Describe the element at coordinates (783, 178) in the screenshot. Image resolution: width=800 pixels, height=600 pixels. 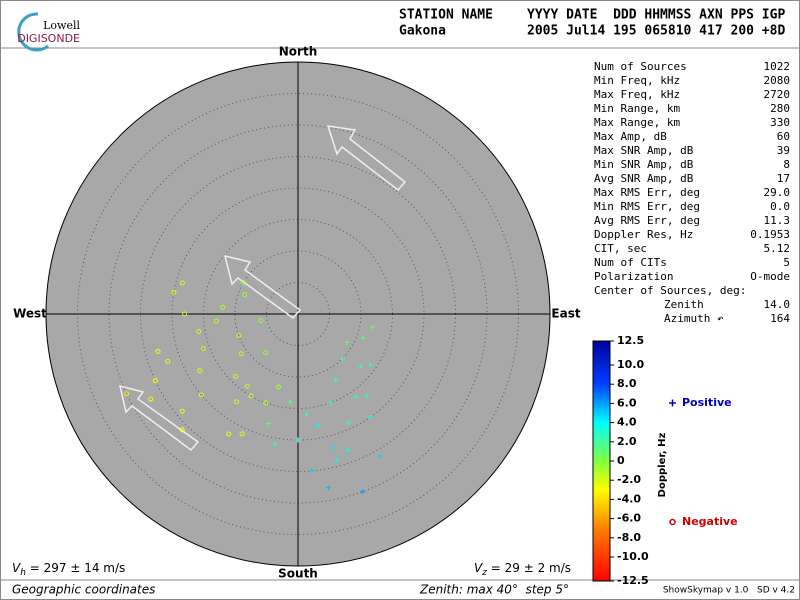
I see `stat-value: 17` at that location.